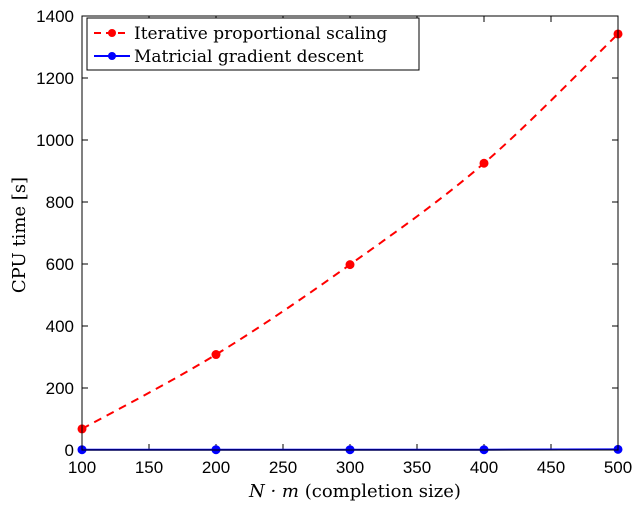  I want to click on legend-marker-ips, so click(112, 33).